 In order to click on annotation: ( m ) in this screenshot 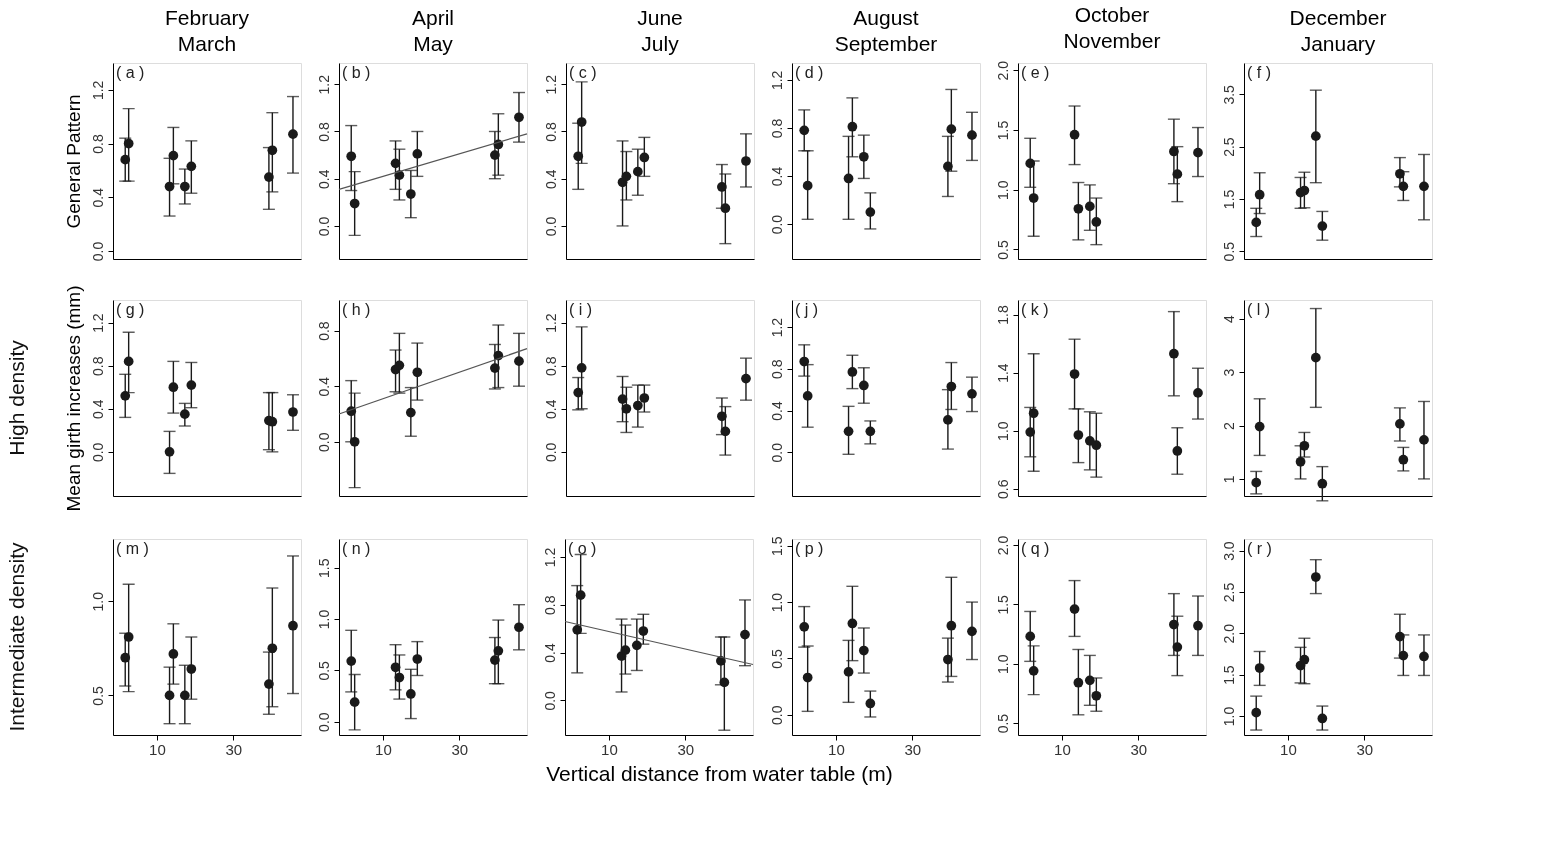, I will do `click(132, 548)`.